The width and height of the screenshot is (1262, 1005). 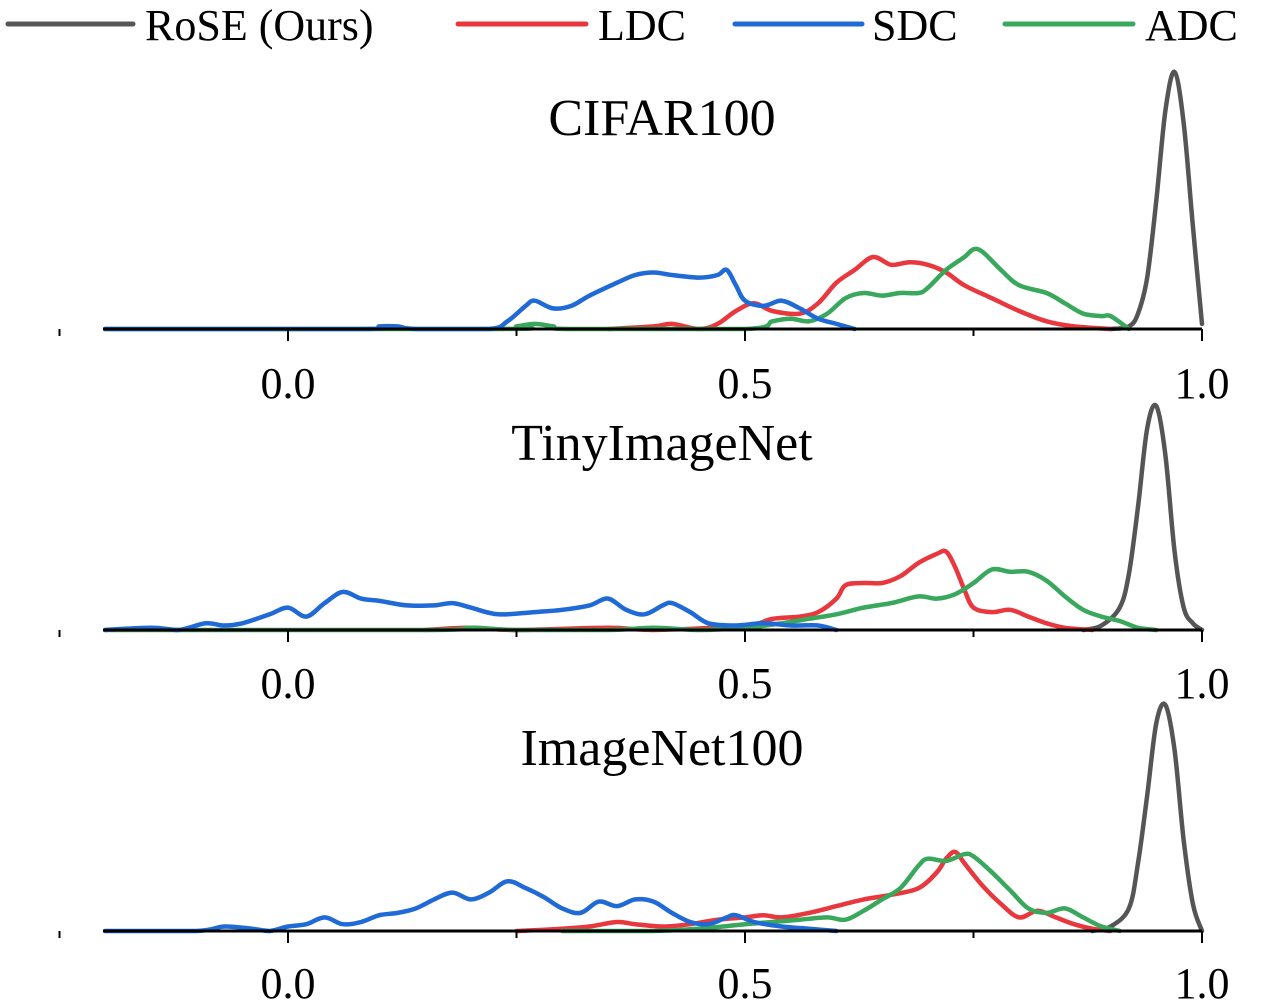 I want to click on x-tick-label-tinyimagenet-1: 0.5, so click(x=745, y=683).